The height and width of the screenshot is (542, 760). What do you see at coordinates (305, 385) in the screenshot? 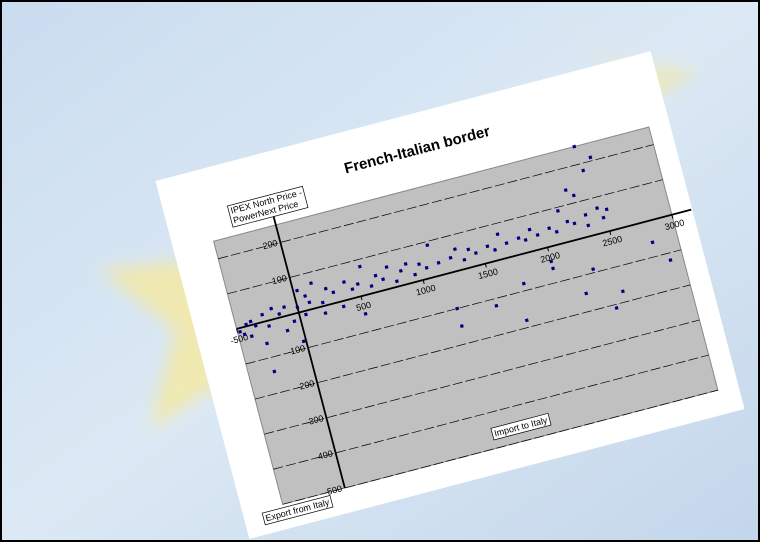
I see `y-tick-label: -200` at bounding box center [305, 385].